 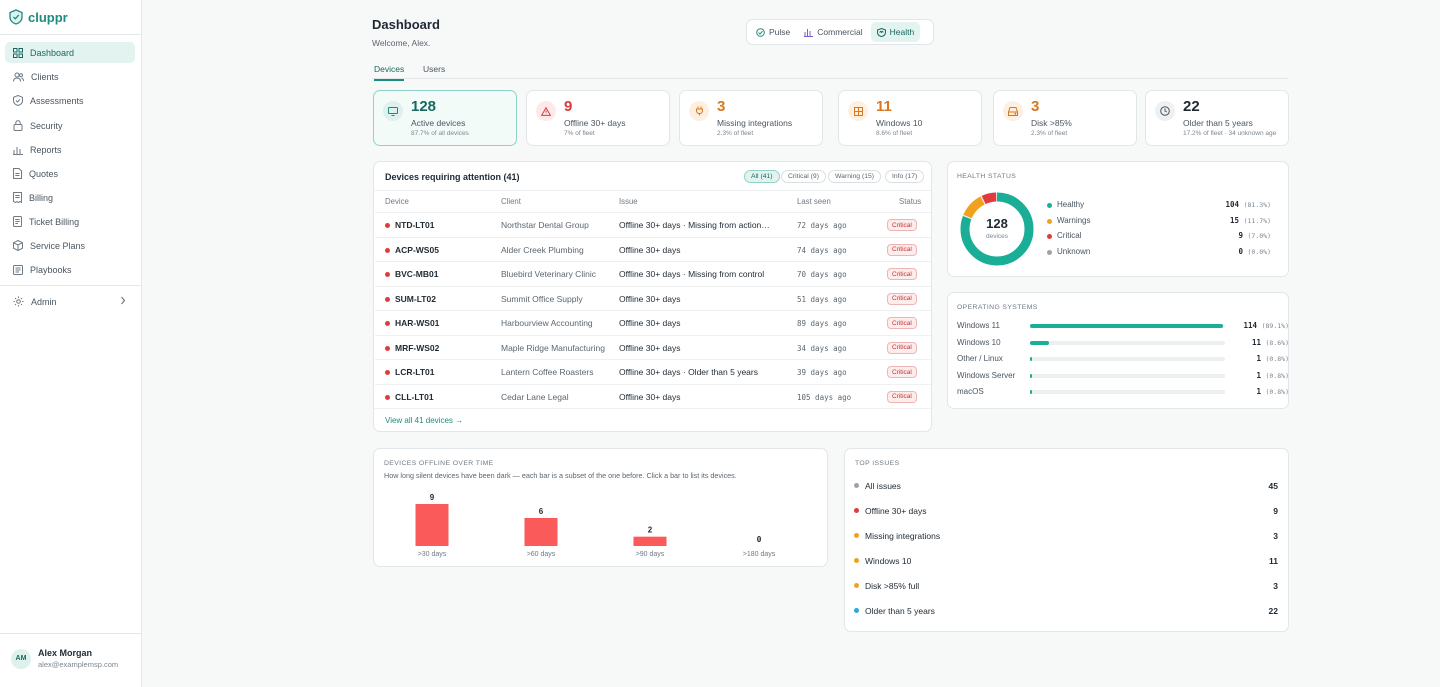 What do you see at coordinates (773, 32) in the screenshot?
I see `view-switch-pulse: Pulse` at bounding box center [773, 32].